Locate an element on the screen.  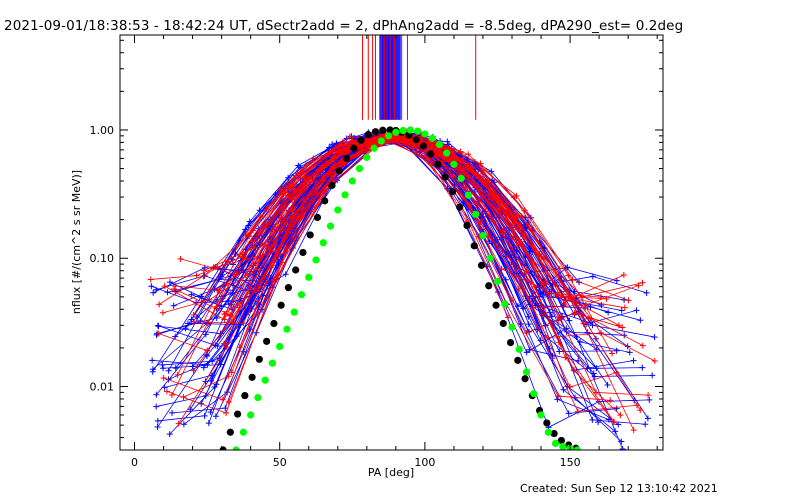
y-axis-label: nflux [#/(cm^2 s sr MeV)] is located at coordinates (76, 242).